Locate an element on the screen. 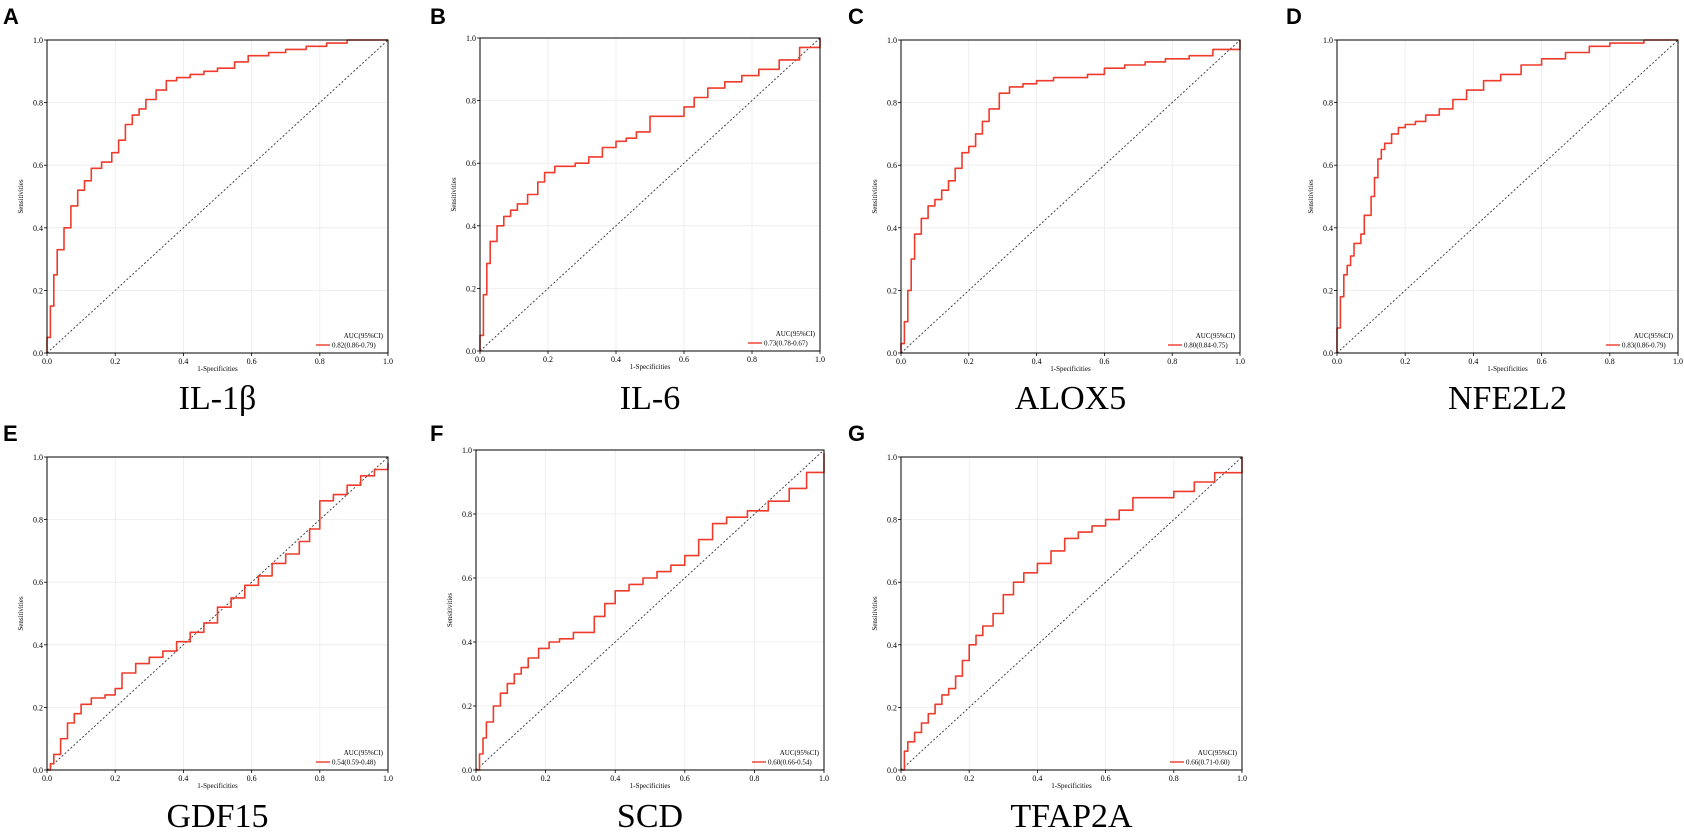 This screenshot has height=833, width=1684. panel-title: IL-1β is located at coordinates (218, 398).